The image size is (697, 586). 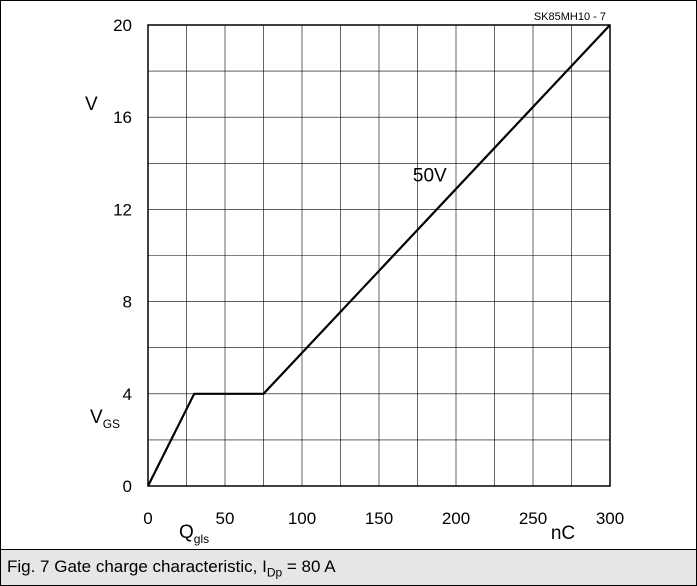 What do you see at coordinates (127, 394) in the screenshot?
I see `y-tick-label: 4` at bounding box center [127, 394].